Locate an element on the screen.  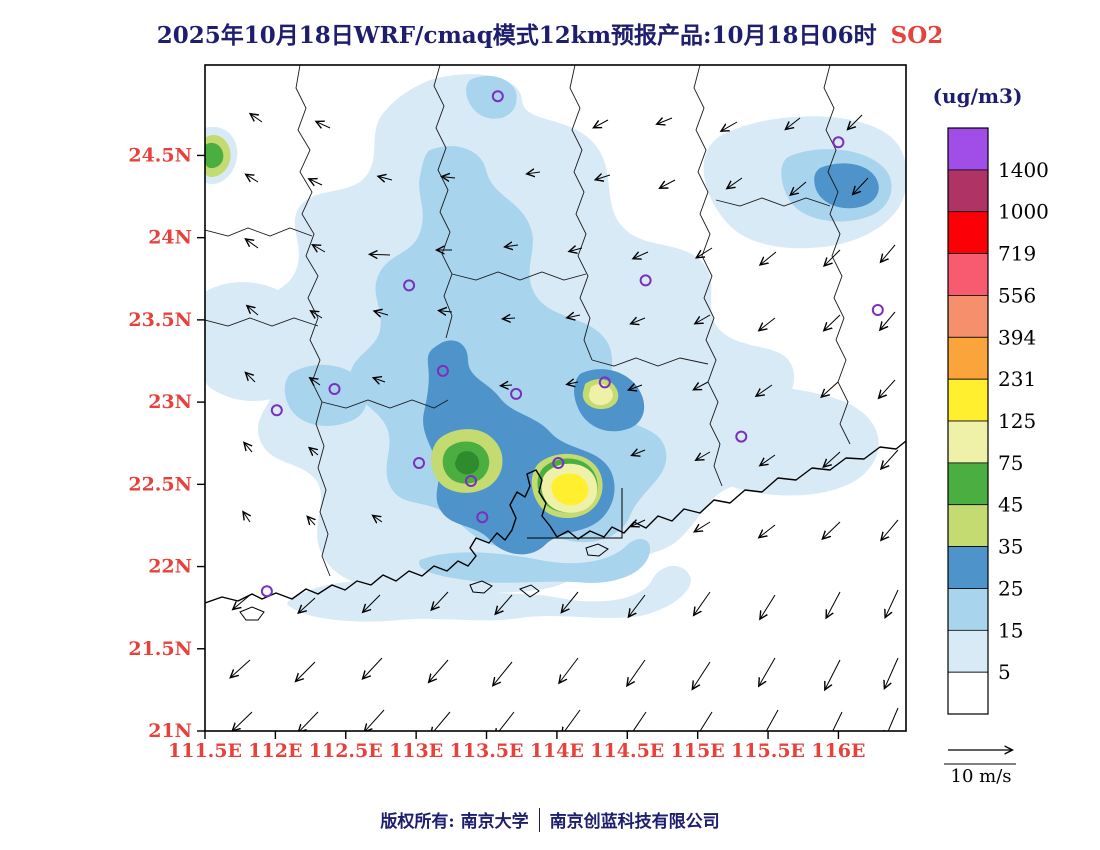
lon-tick-label: 111.5E is located at coordinates (205, 751).